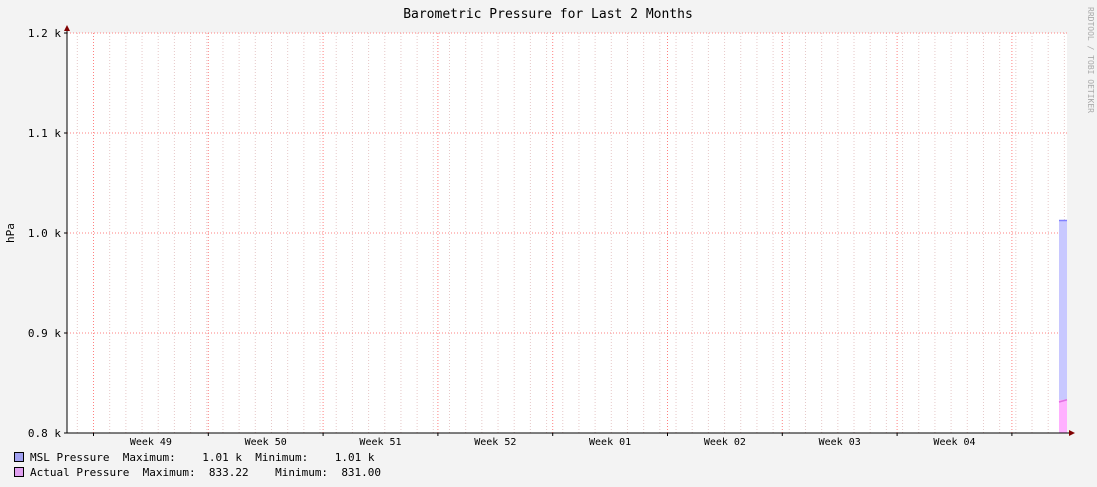 The width and height of the screenshot is (1097, 487). Describe the element at coordinates (222, 457) in the screenshot. I see `legend-max-value-msl: 1.01 k` at that location.